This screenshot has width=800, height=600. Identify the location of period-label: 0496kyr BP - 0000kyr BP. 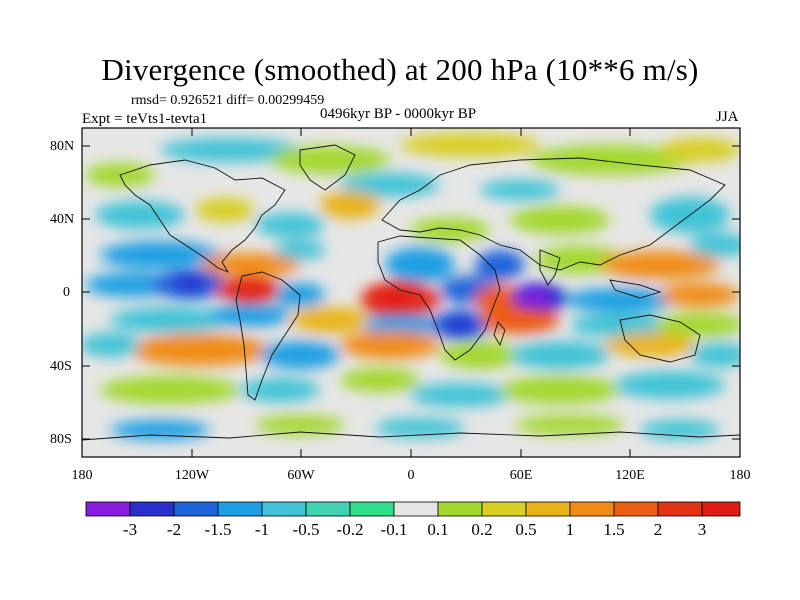
(398, 114).